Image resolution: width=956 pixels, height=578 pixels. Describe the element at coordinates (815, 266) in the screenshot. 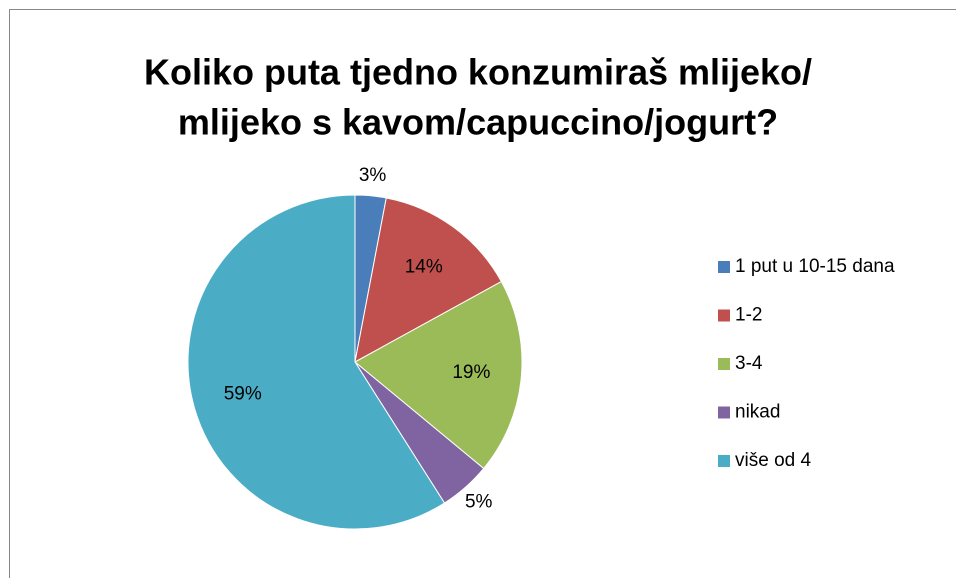

I see `legend-label: 1 put u 10-15 dana` at that location.